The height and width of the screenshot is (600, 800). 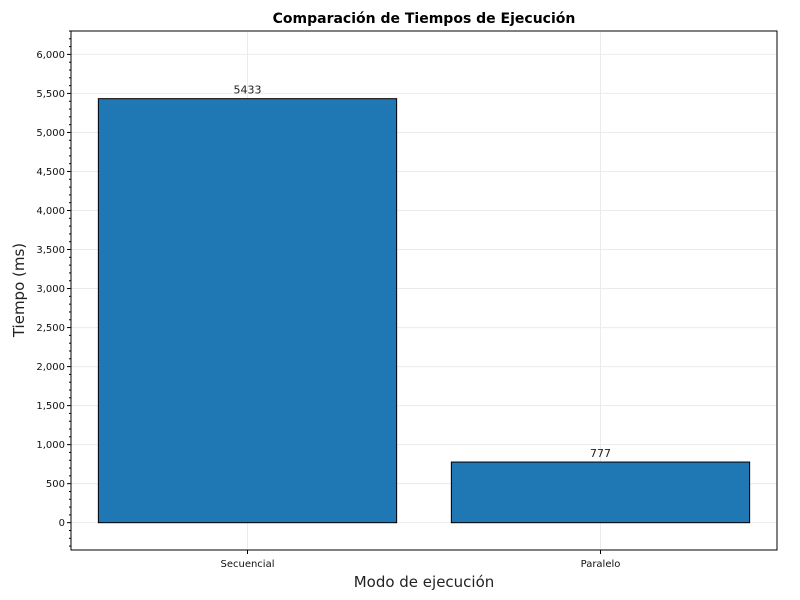 What do you see at coordinates (50, 94) in the screenshot?
I see `y-tick-label: 5,500` at bounding box center [50, 94].